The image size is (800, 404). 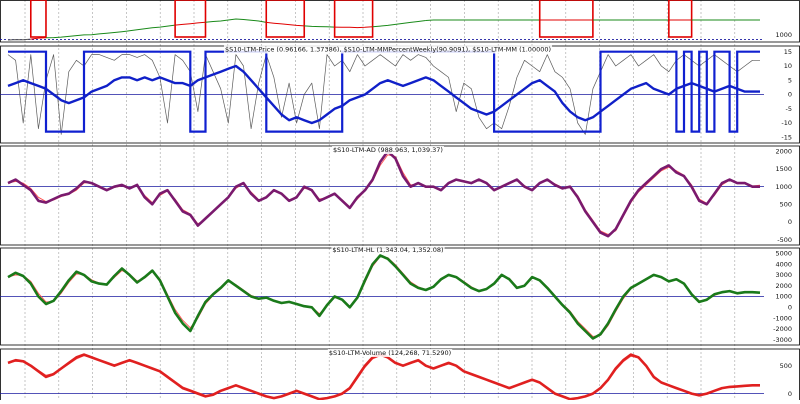 What do you see at coordinates (783, 169) in the screenshot?
I see `y-tick-label: 1500` at bounding box center [783, 169].